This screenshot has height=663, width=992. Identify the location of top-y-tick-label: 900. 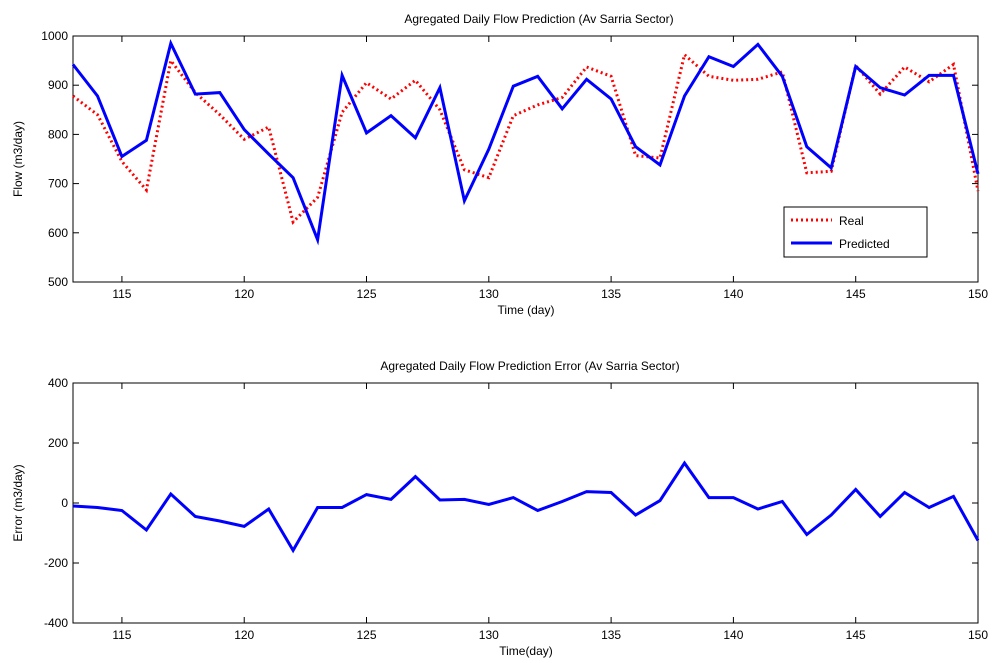
(58, 85).